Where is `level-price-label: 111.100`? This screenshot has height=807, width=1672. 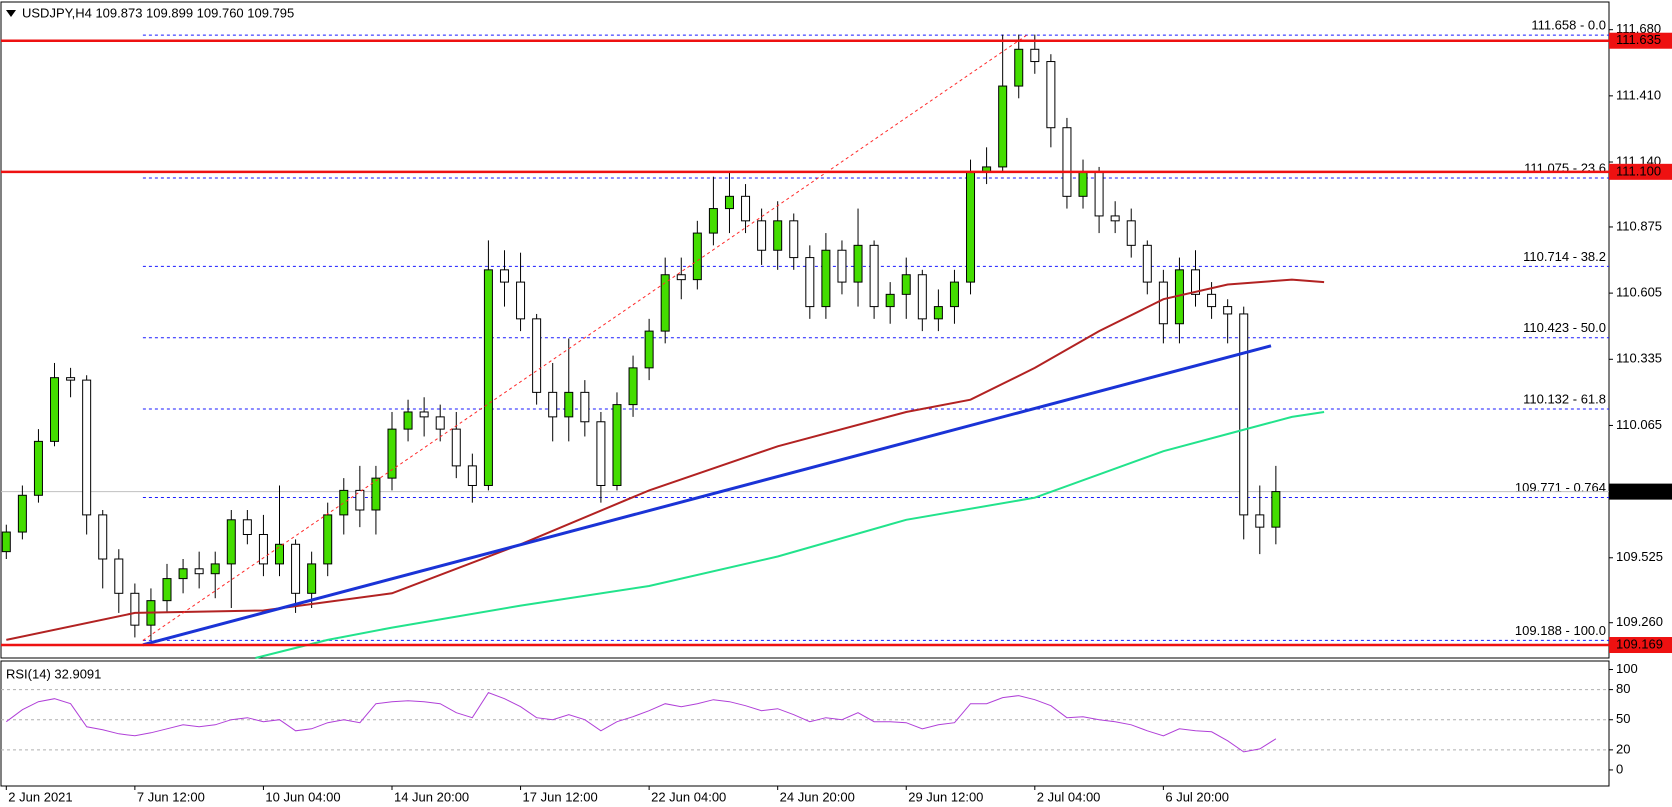 level-price-label: 111.100 is located at coordinates (1638, 170).